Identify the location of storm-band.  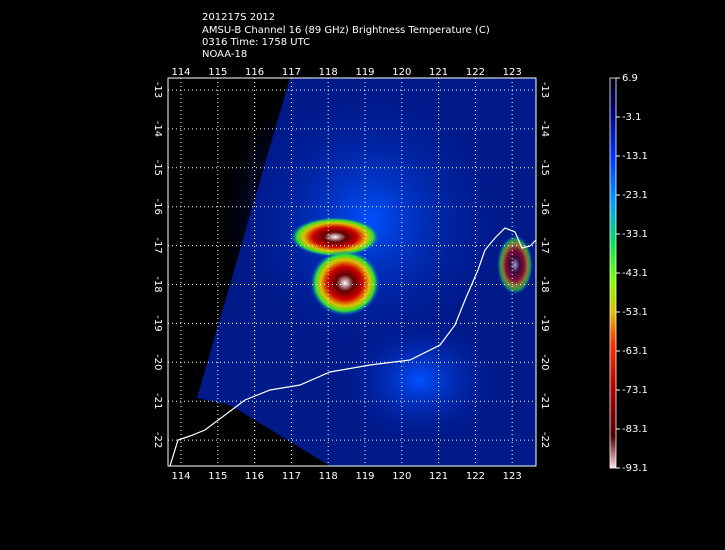
(335, 237).